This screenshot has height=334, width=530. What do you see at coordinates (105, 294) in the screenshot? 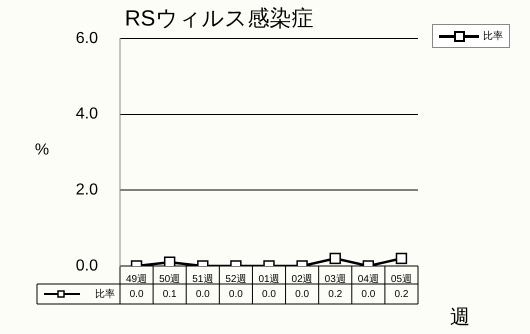
I see `legend-label: 比率` at bounding box center [105, 294].